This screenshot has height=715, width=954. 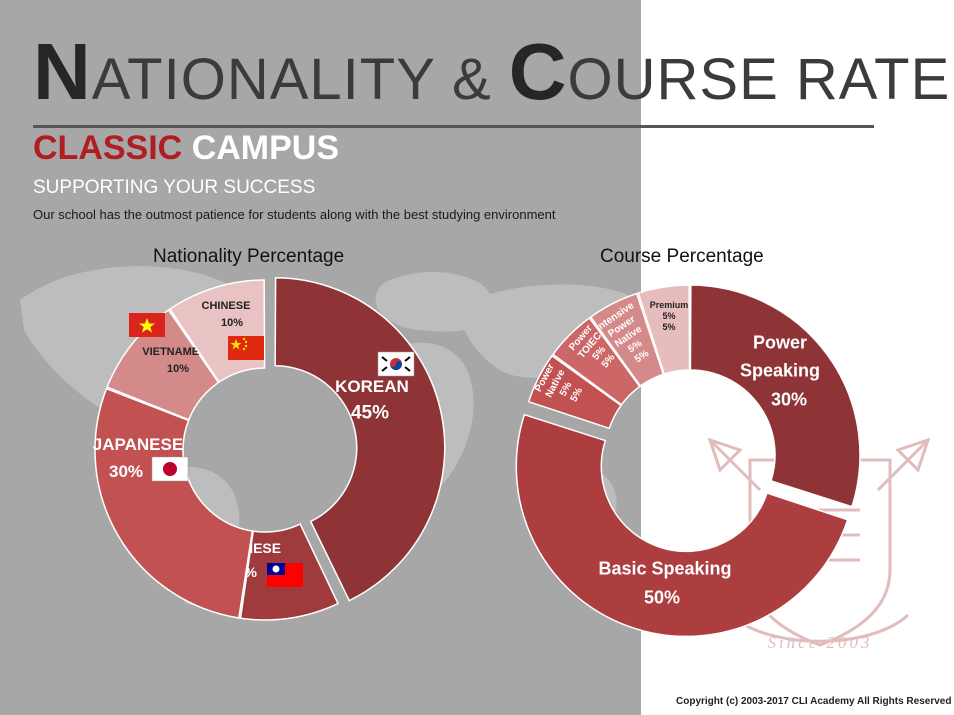 What do you see at coordinates (453, 126) in the screenshot?
I see `title-underline` at bounding box center [453, 126].